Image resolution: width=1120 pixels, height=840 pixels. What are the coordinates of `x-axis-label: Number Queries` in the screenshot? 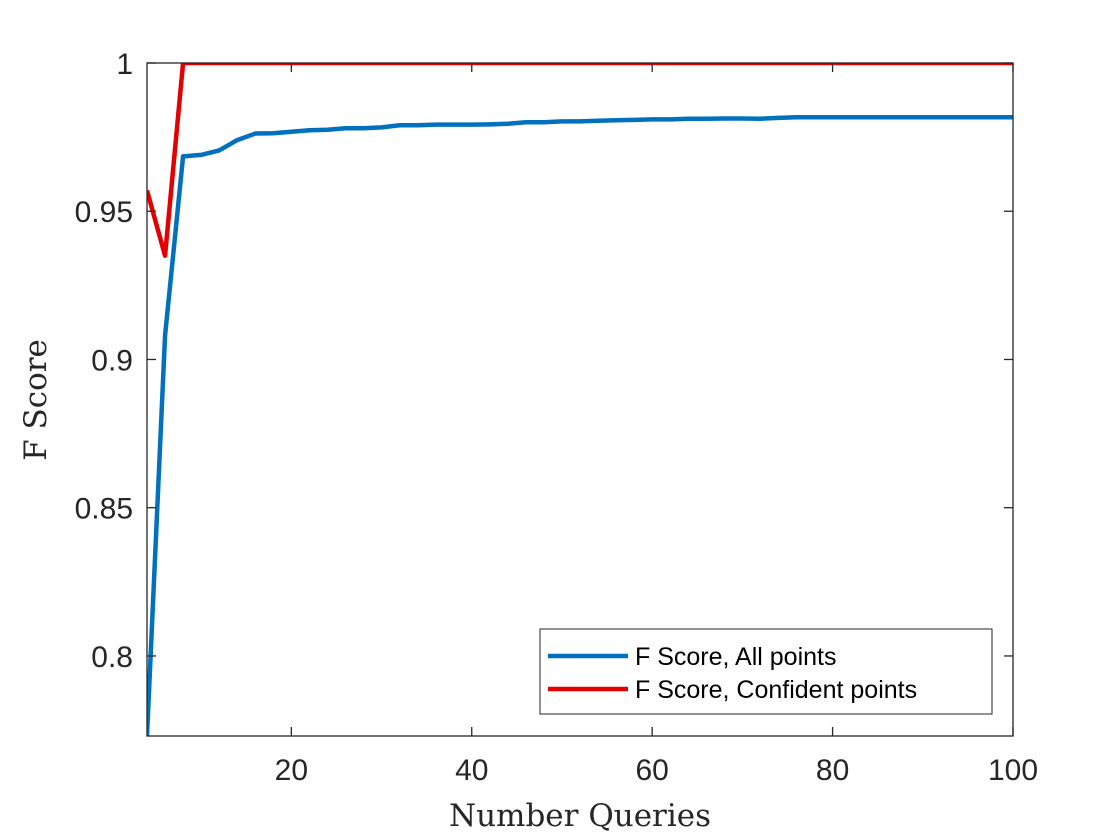 It's located at (580, 816).